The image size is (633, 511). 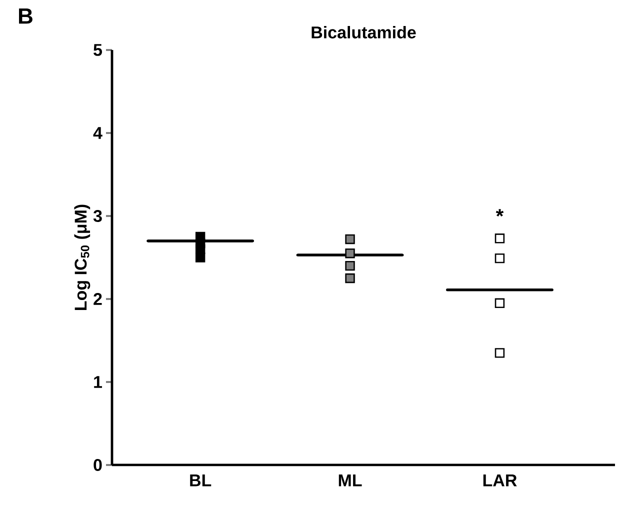 I want to click on y-tick-label: 4, so click(x=97, y=133).